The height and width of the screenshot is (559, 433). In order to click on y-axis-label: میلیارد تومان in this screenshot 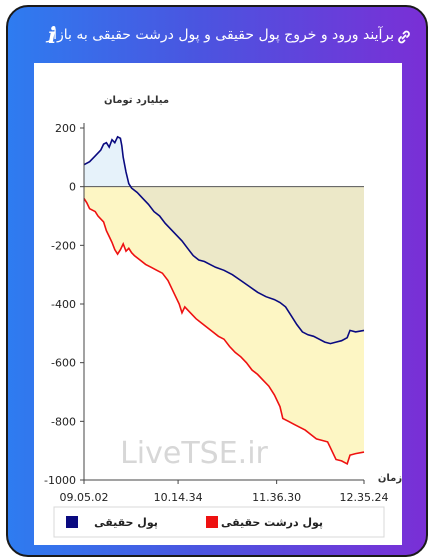, I will do `click(136, 100)`.